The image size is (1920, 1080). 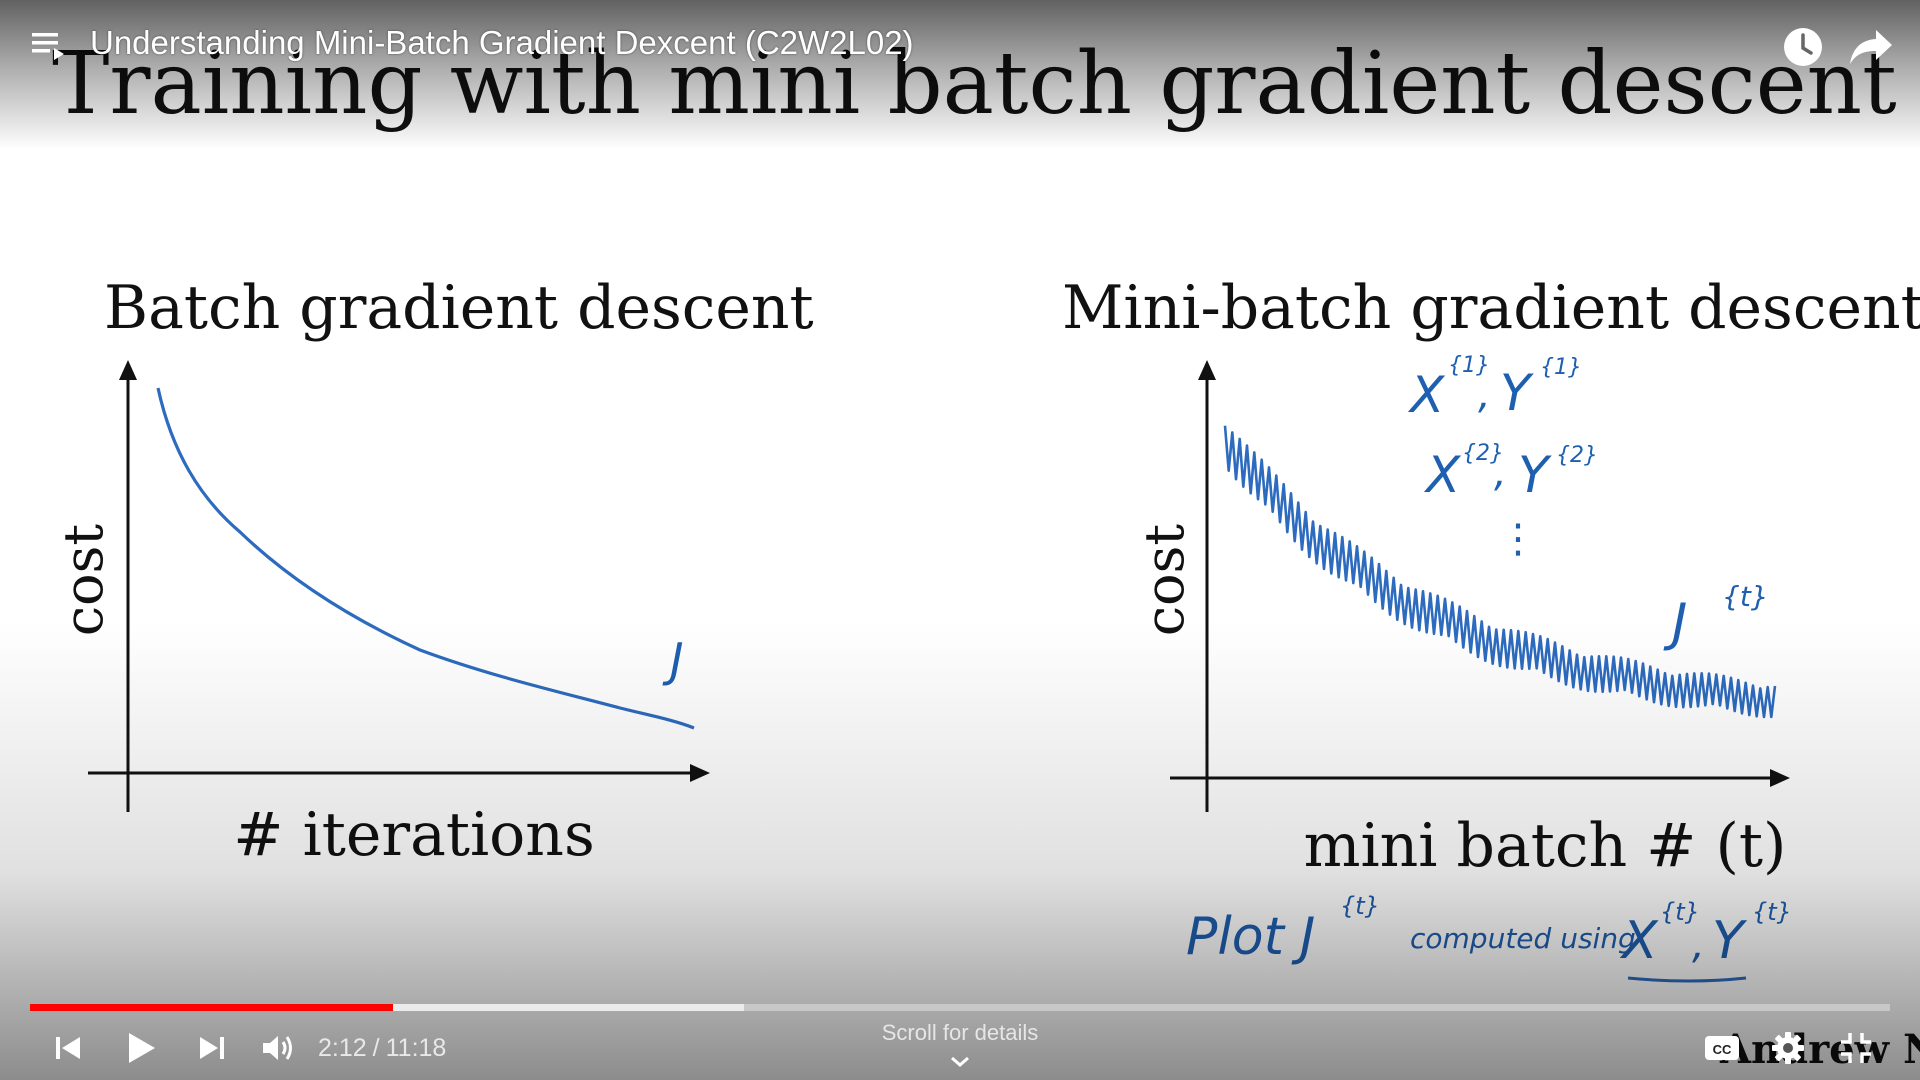 What do you see at coordinates (1491, 308) in the screenshot?
I see `minibatch-gd-title: Mini-batch gradient descent` at bounding box center [1491, 308].